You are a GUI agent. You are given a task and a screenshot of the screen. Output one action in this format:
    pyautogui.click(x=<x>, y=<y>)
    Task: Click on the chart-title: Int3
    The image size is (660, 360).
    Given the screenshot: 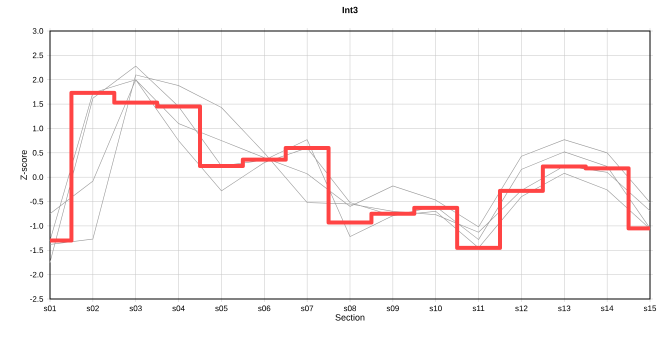 What is the action you would take?
    pyautogui.click(x=350, y=10)
    